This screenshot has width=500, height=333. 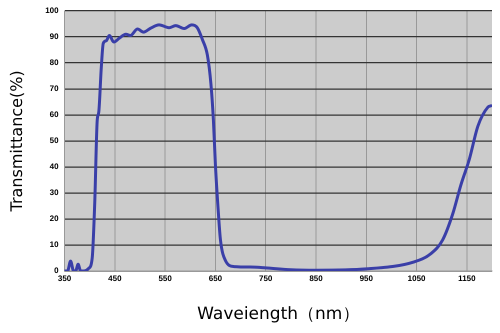 I want to click on x-tick-label: 550, so click(x=165, y=279).